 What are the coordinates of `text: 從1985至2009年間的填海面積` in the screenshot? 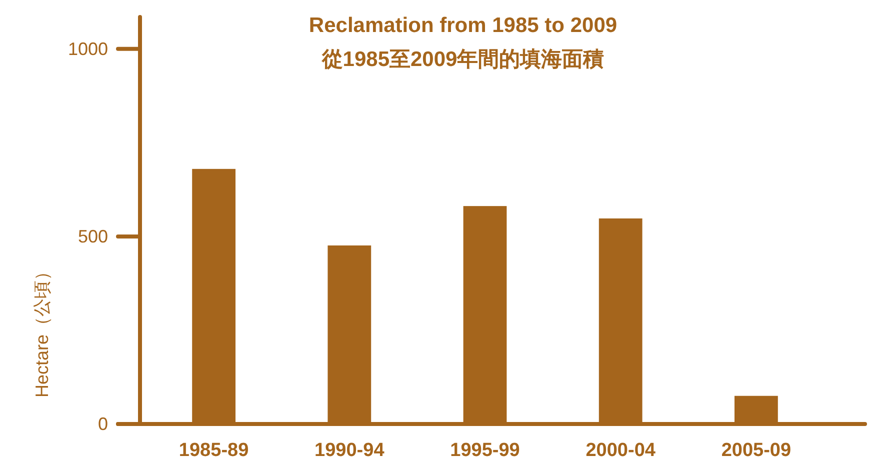 It's located at (462, 59).